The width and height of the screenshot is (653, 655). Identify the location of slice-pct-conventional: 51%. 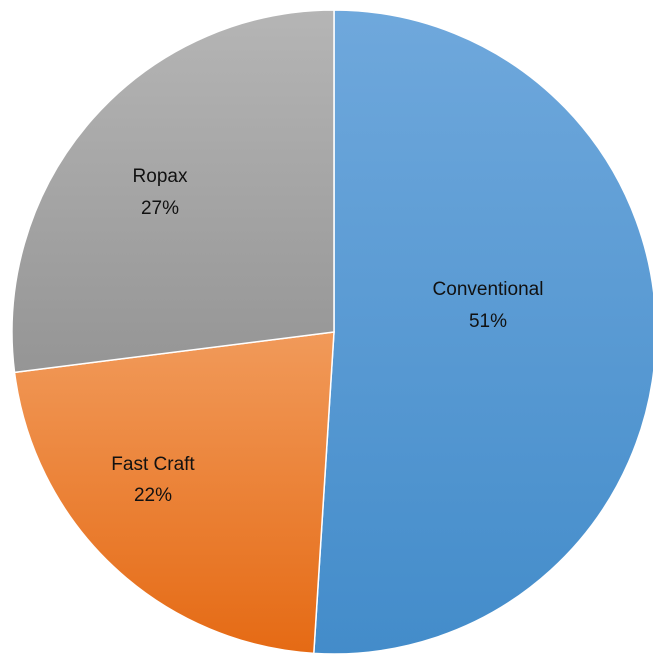
(488, 321).